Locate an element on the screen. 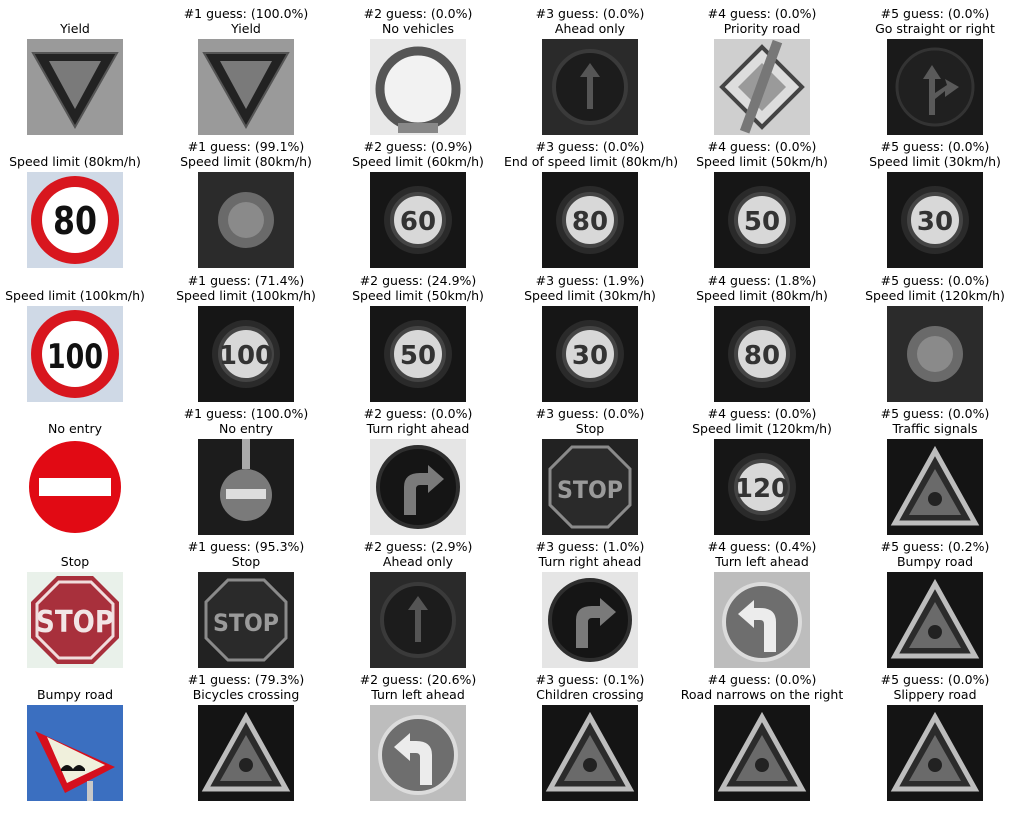 This screenshot has width=1009, height=823. guess-header: #1 guess: (71.4%) is located at coordinates (246, 280).